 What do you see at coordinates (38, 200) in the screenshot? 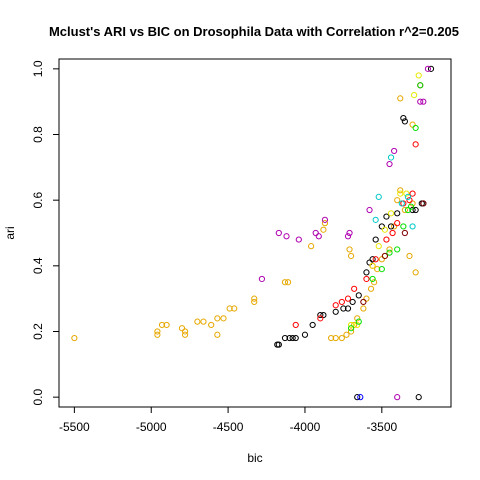
I see `y-tick-label: 0.6` at bounding box center [38, 200].